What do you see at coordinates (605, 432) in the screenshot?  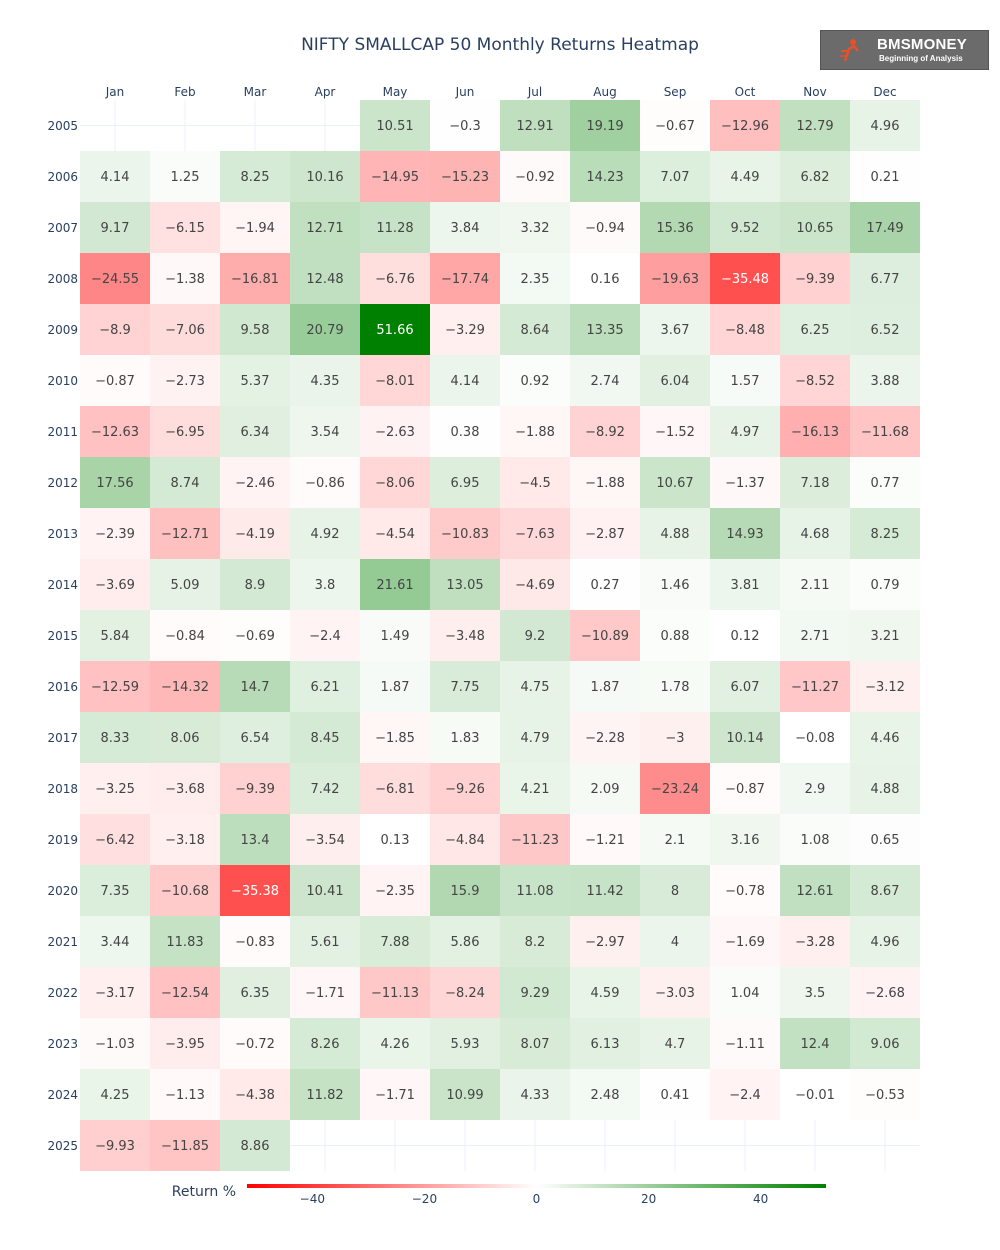 I see `cell-label: −8.92` at bounding box center [605, 432].